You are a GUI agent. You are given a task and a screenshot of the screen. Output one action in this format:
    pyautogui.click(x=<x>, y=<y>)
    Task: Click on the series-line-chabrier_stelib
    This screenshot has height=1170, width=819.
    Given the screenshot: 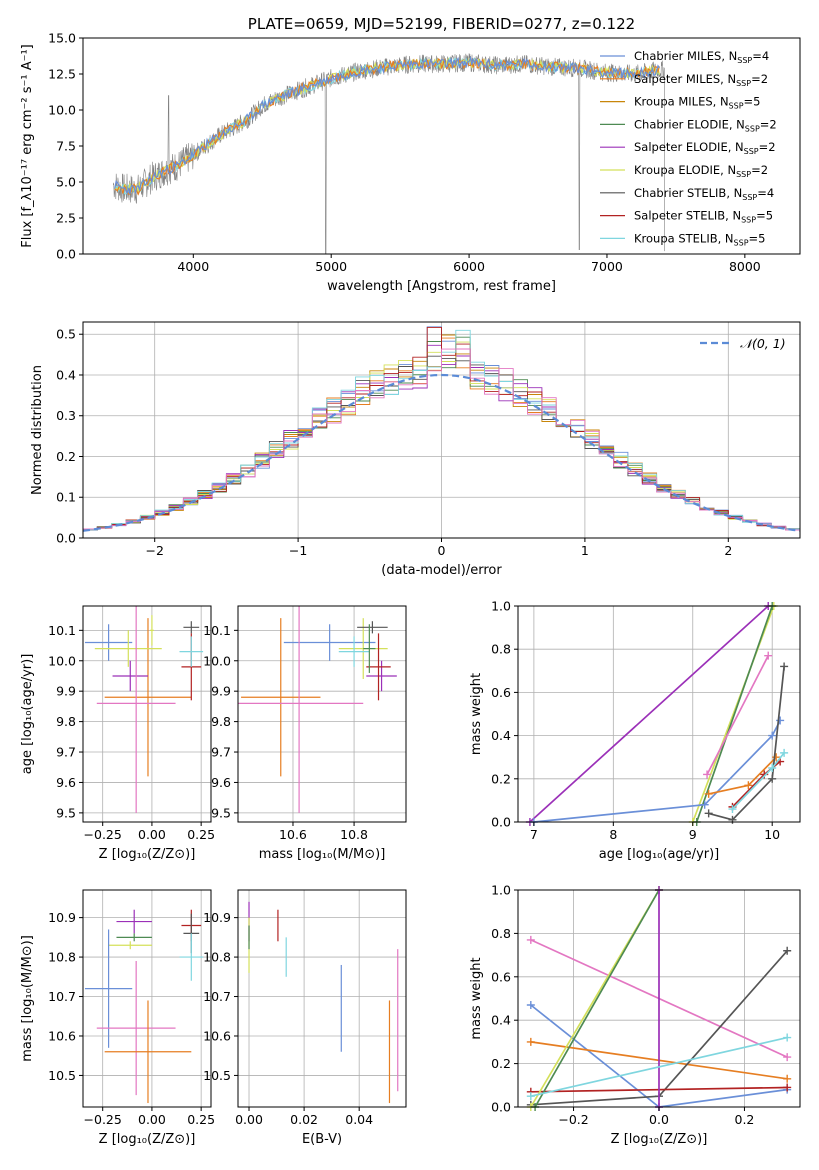 What is the action you would take?
    pyautogui.click(x=746, y=743)
    